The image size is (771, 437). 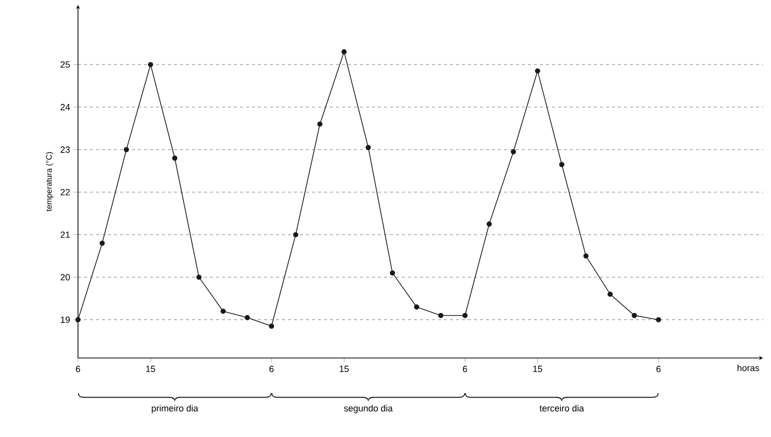 I want to click on y-tick-label: 19, so click(x=65, y=319).